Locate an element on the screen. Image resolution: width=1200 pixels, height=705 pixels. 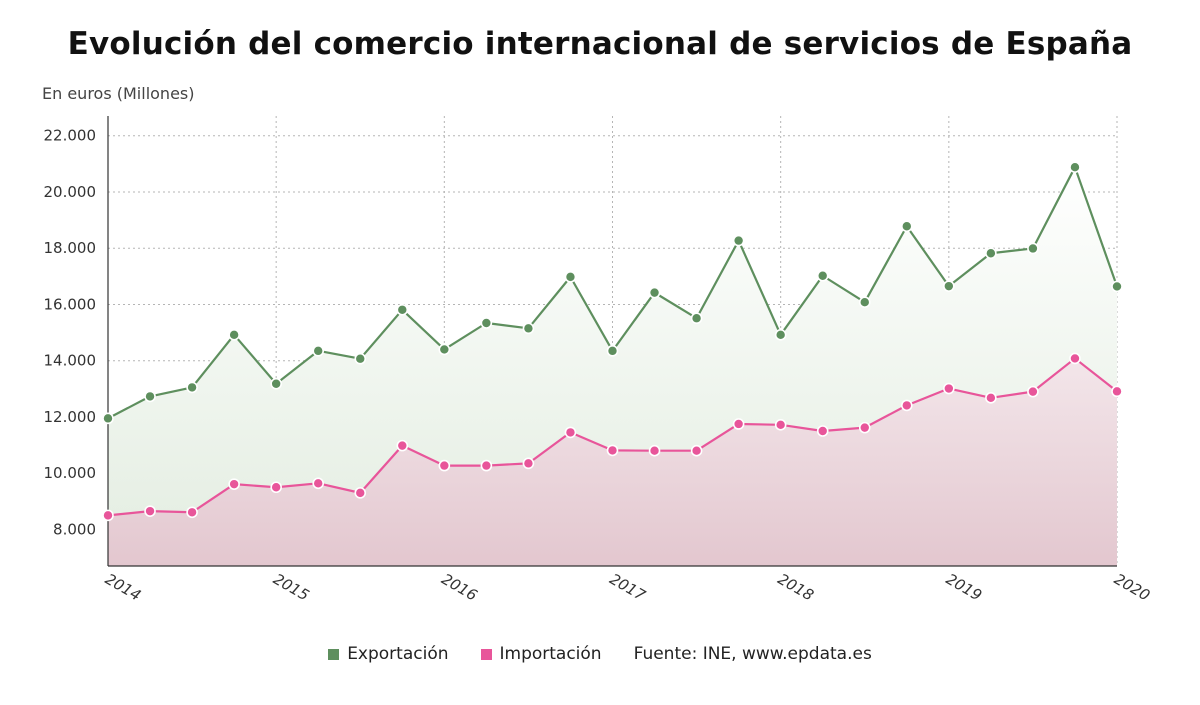
x-tick-label: 2018 is located at coordinates (796, 587).